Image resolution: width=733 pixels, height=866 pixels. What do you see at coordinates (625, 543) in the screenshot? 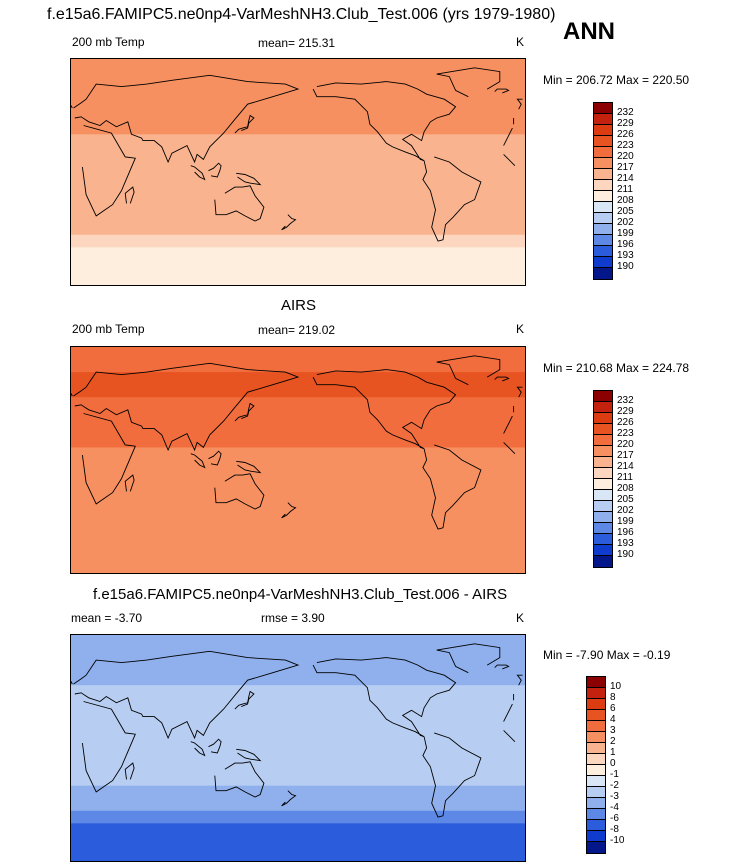
I see `colorbar-tick-label: 193` at bounding box center [625, 543].